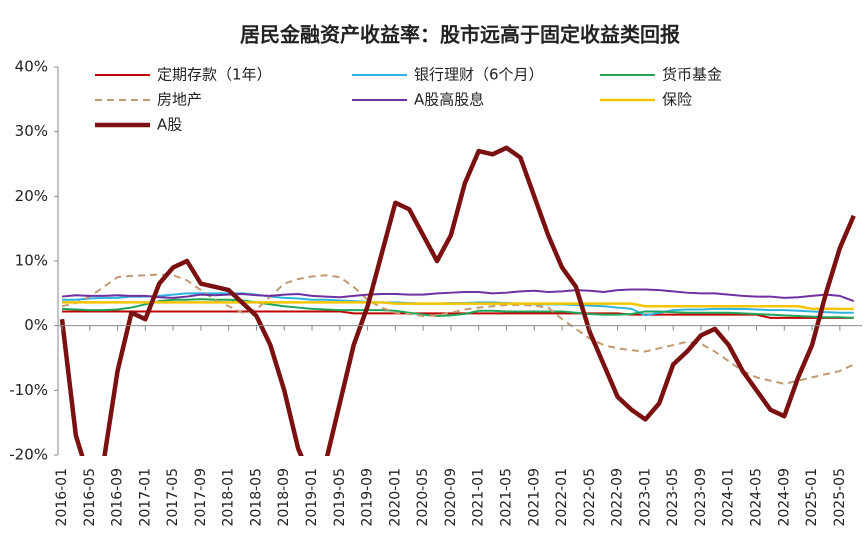  What do you see at coordinates (173, 497) in the screenshot?
I see `x-tick-label: 2017-05` at bounding box center [173, 497].